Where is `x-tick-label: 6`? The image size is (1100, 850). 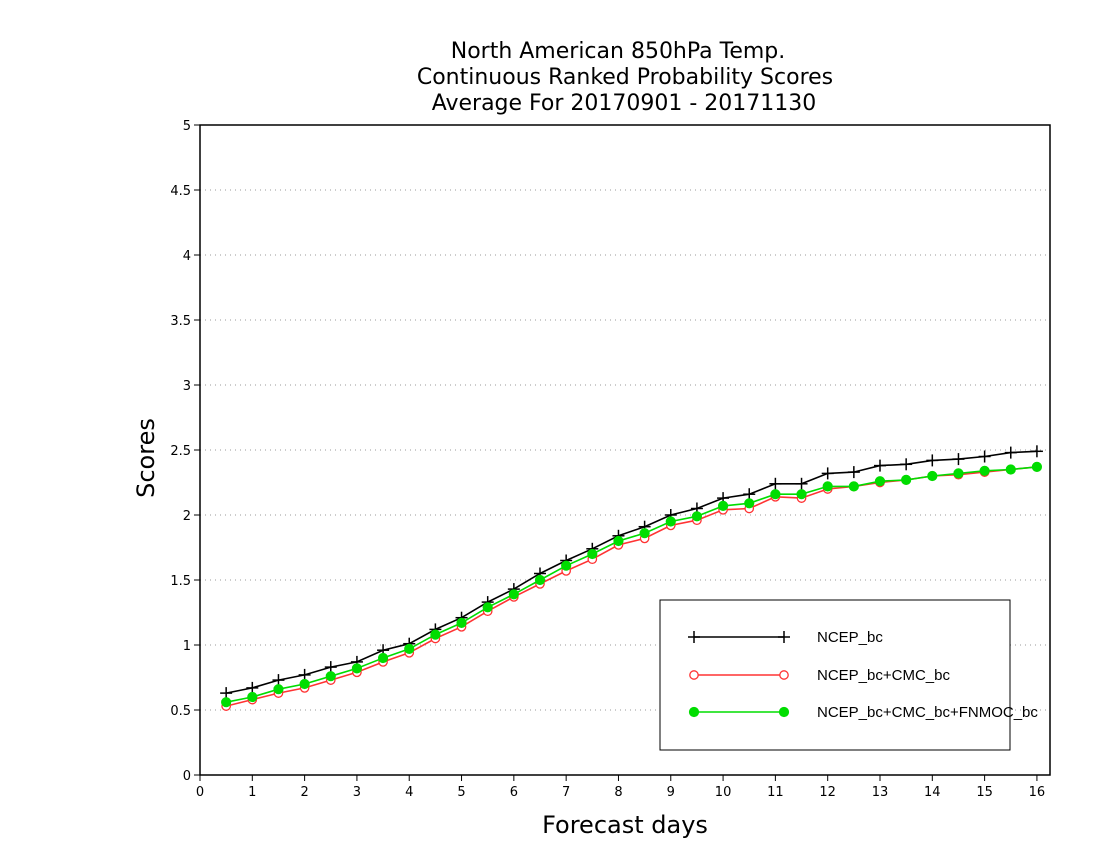 x-tick-label: 6 is located at coordinates (514, 792).